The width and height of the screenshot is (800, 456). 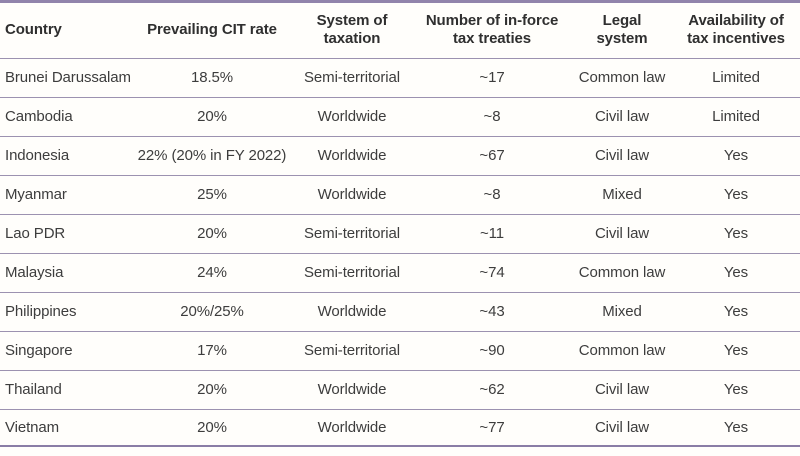 I want to click on cell-tax-treaties: ~17, so click(x=492, y=78).